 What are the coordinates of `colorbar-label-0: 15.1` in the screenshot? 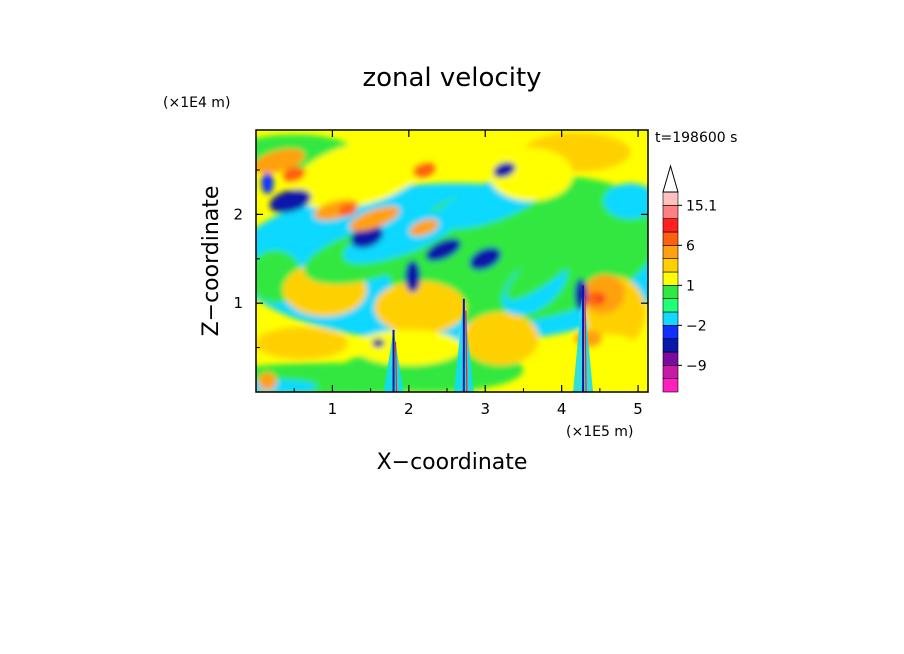 It's located at (701, 206).